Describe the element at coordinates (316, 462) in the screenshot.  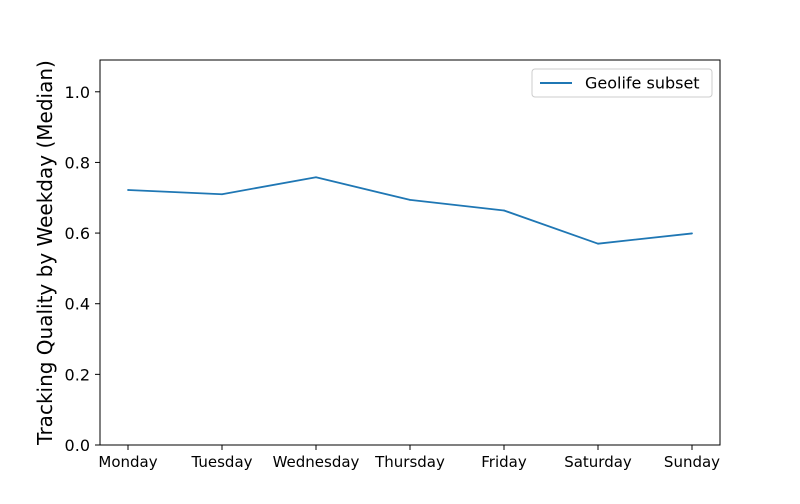
I see `x-tick-label: Wednesday` at that location.